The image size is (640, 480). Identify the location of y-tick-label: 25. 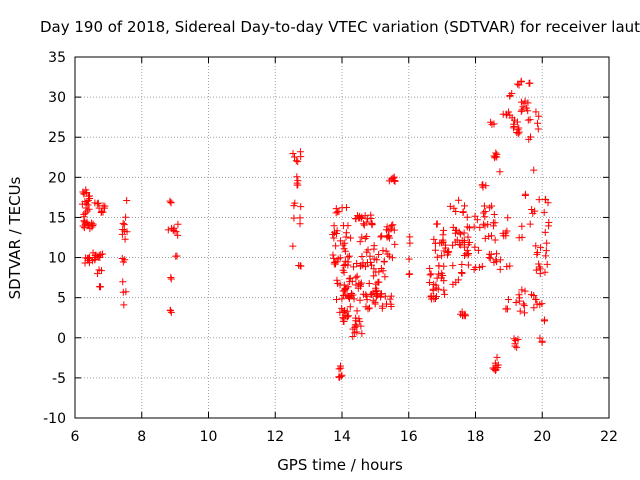
(57, 138).